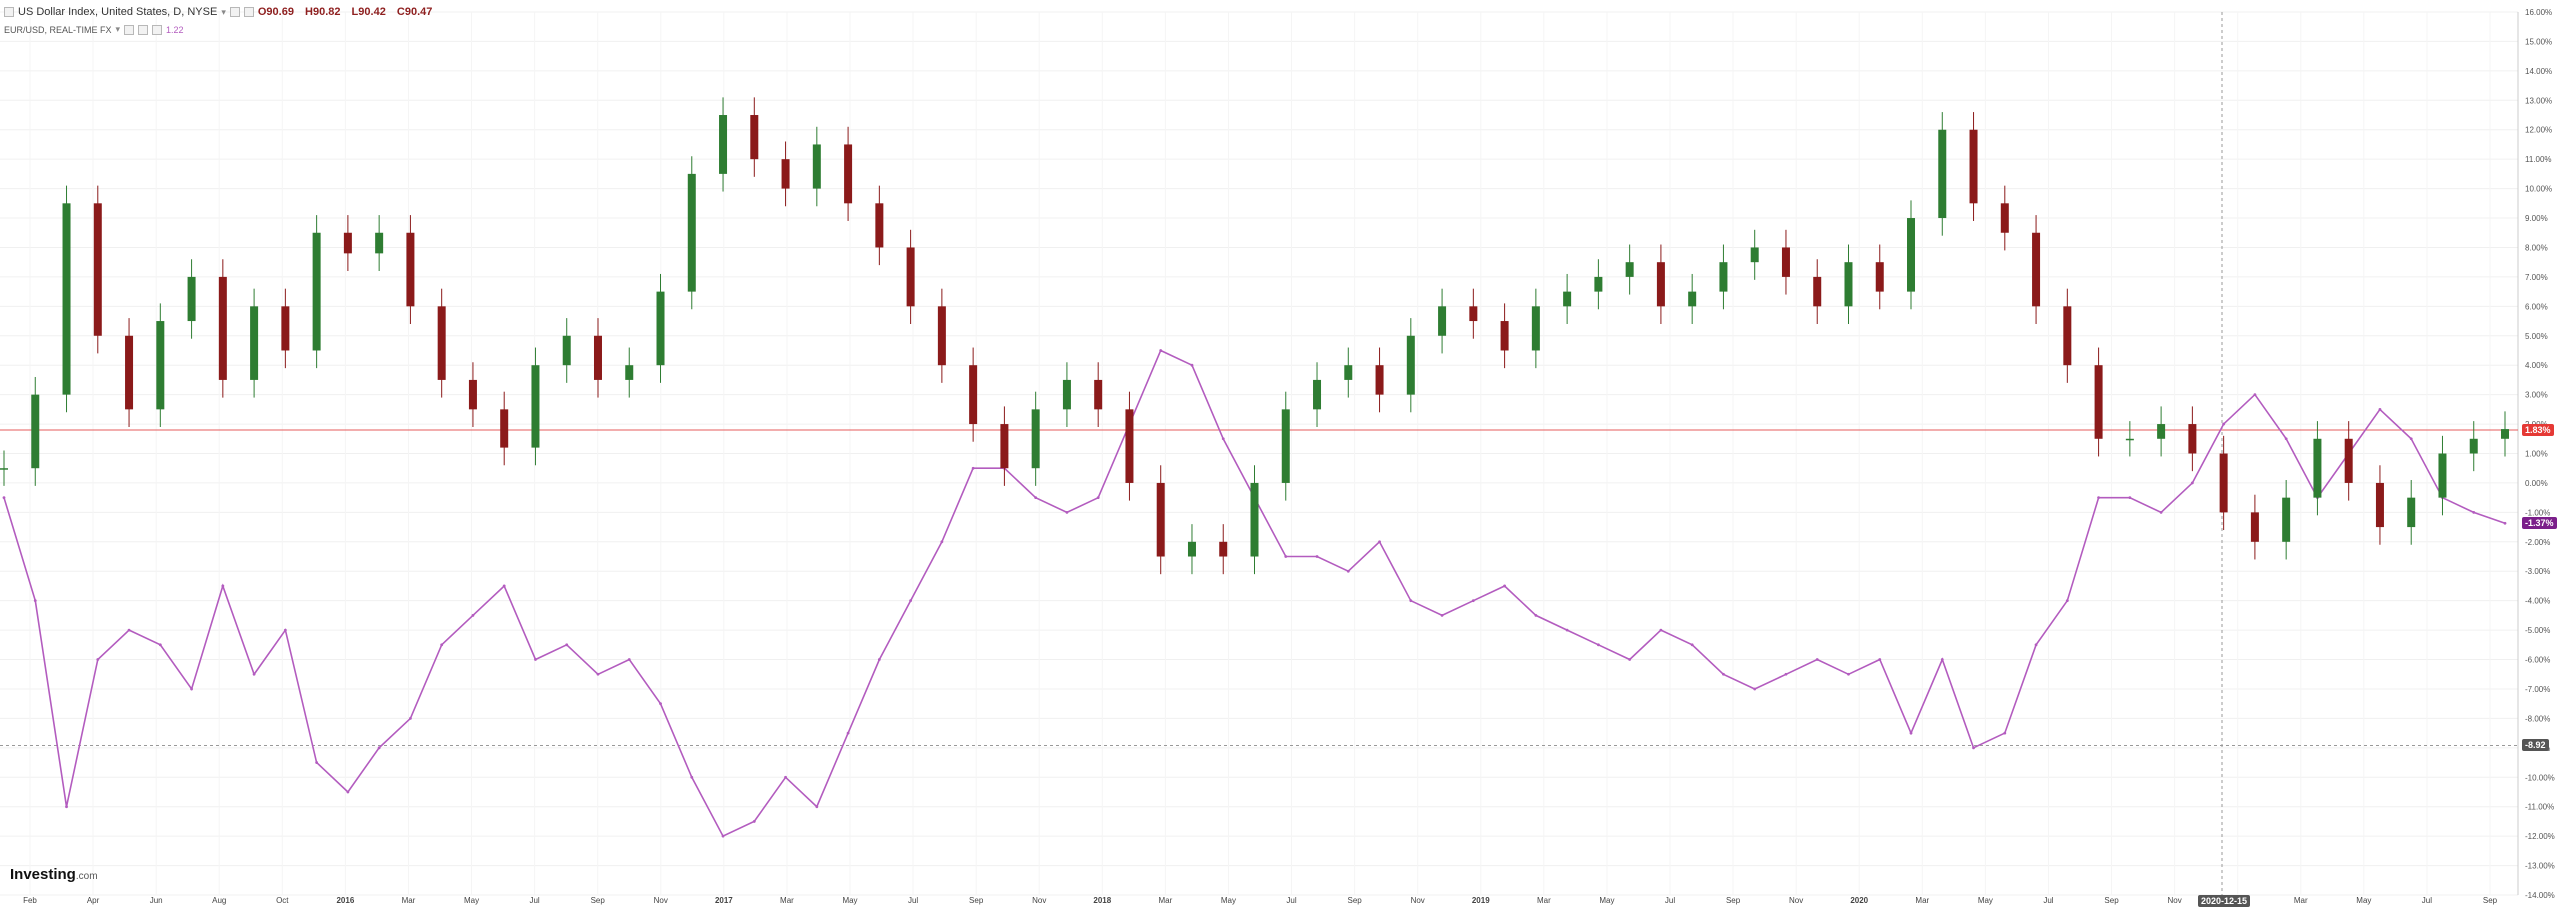  I want to click on y-tick-label: -7.00%, so click(2537, 689).